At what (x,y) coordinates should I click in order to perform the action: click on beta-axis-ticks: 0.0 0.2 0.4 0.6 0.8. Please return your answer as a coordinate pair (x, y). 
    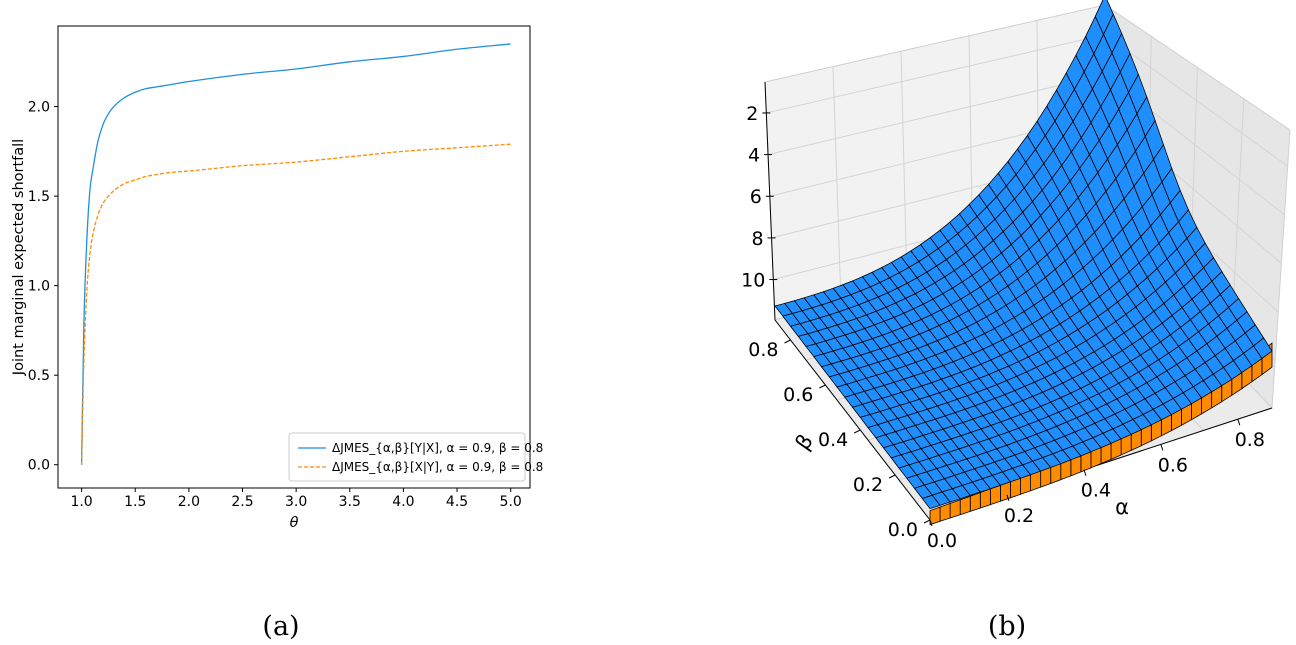
    Looking at the image, I should click on (839, 440).